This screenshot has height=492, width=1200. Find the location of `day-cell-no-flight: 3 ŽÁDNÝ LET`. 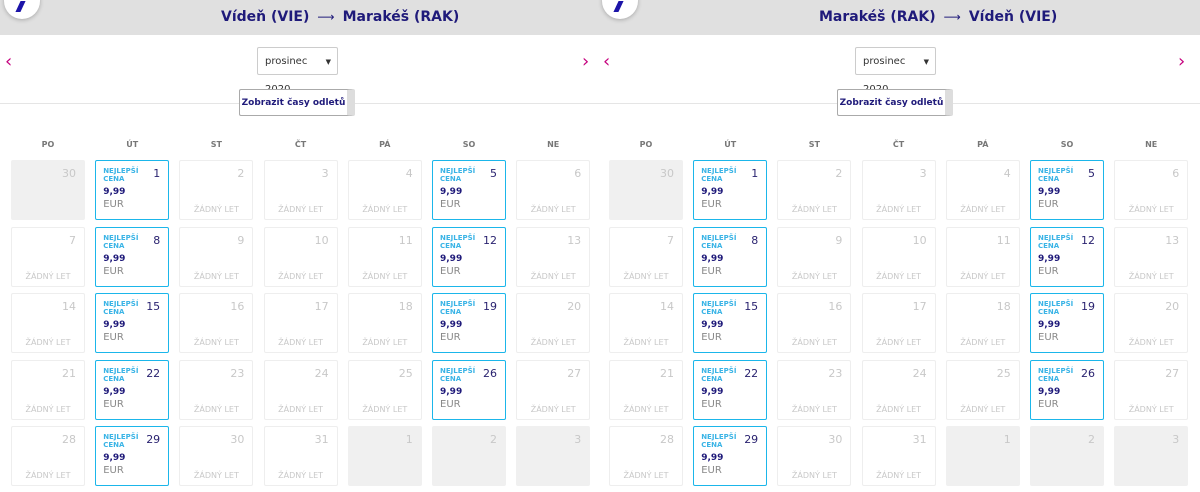

day-cell-no-flight: 3 ŽÁDNÝ LET is located at coordinates (300, 190).